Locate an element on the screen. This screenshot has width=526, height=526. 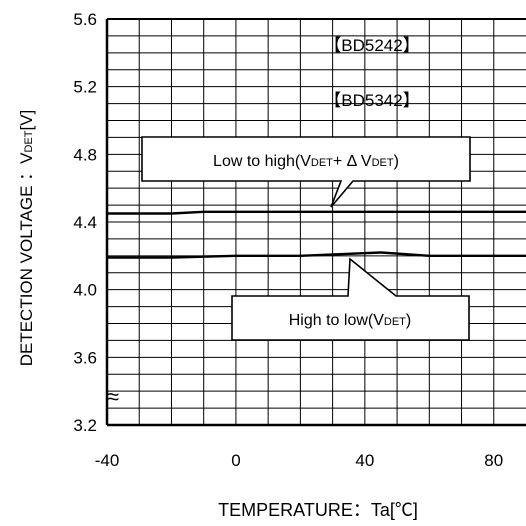
y-tick-label: 4.0 is located at coordinates (85, 290).